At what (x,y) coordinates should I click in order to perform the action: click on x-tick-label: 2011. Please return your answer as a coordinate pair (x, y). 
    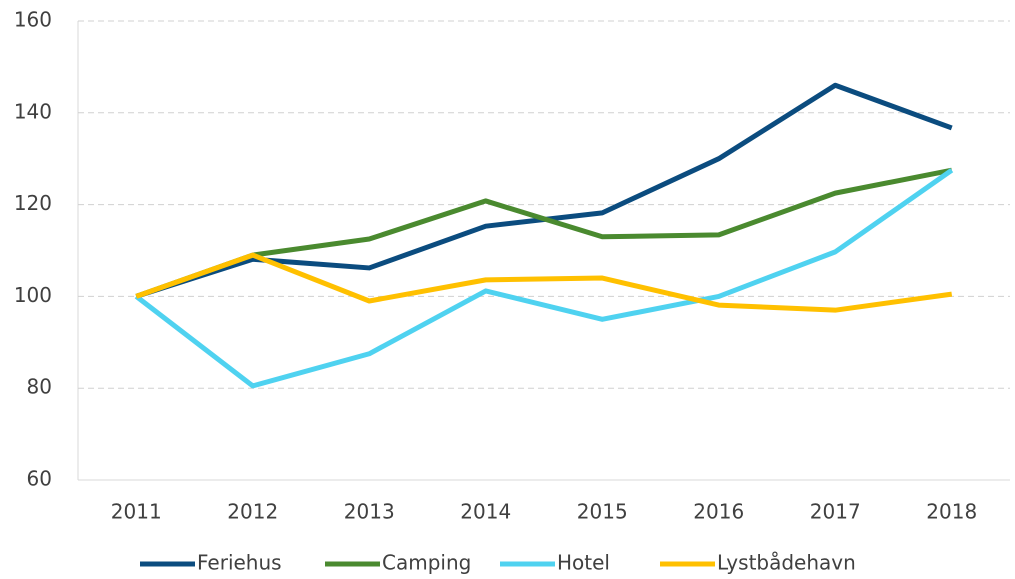
    Looking at the image, I should click on (136, 512).